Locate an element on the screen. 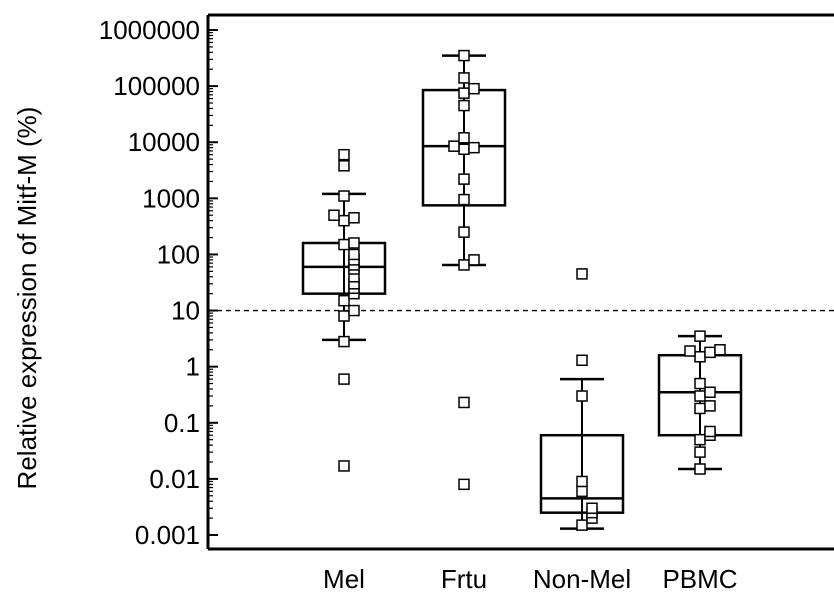  x-tick-label: Mel is located at coordinates (344, 579).